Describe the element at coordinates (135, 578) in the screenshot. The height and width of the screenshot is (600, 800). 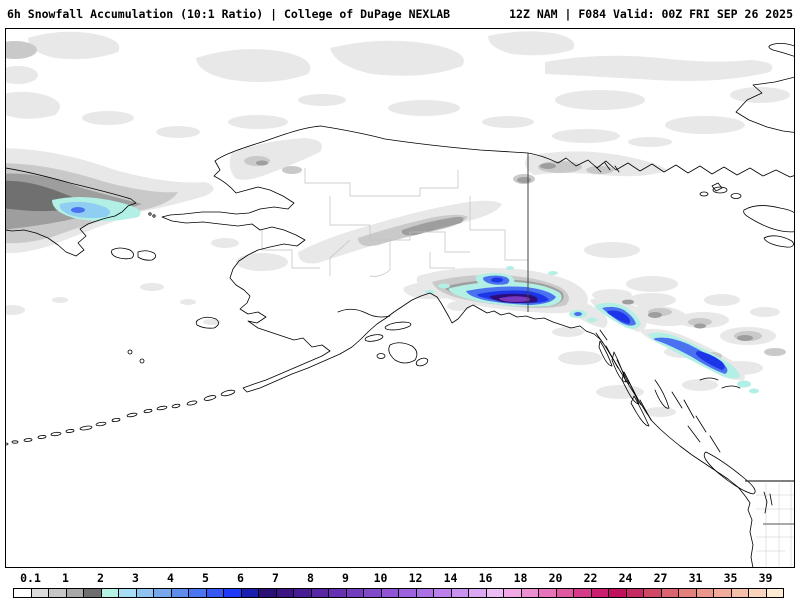
I see `legend-tick-label: 3` at that location.